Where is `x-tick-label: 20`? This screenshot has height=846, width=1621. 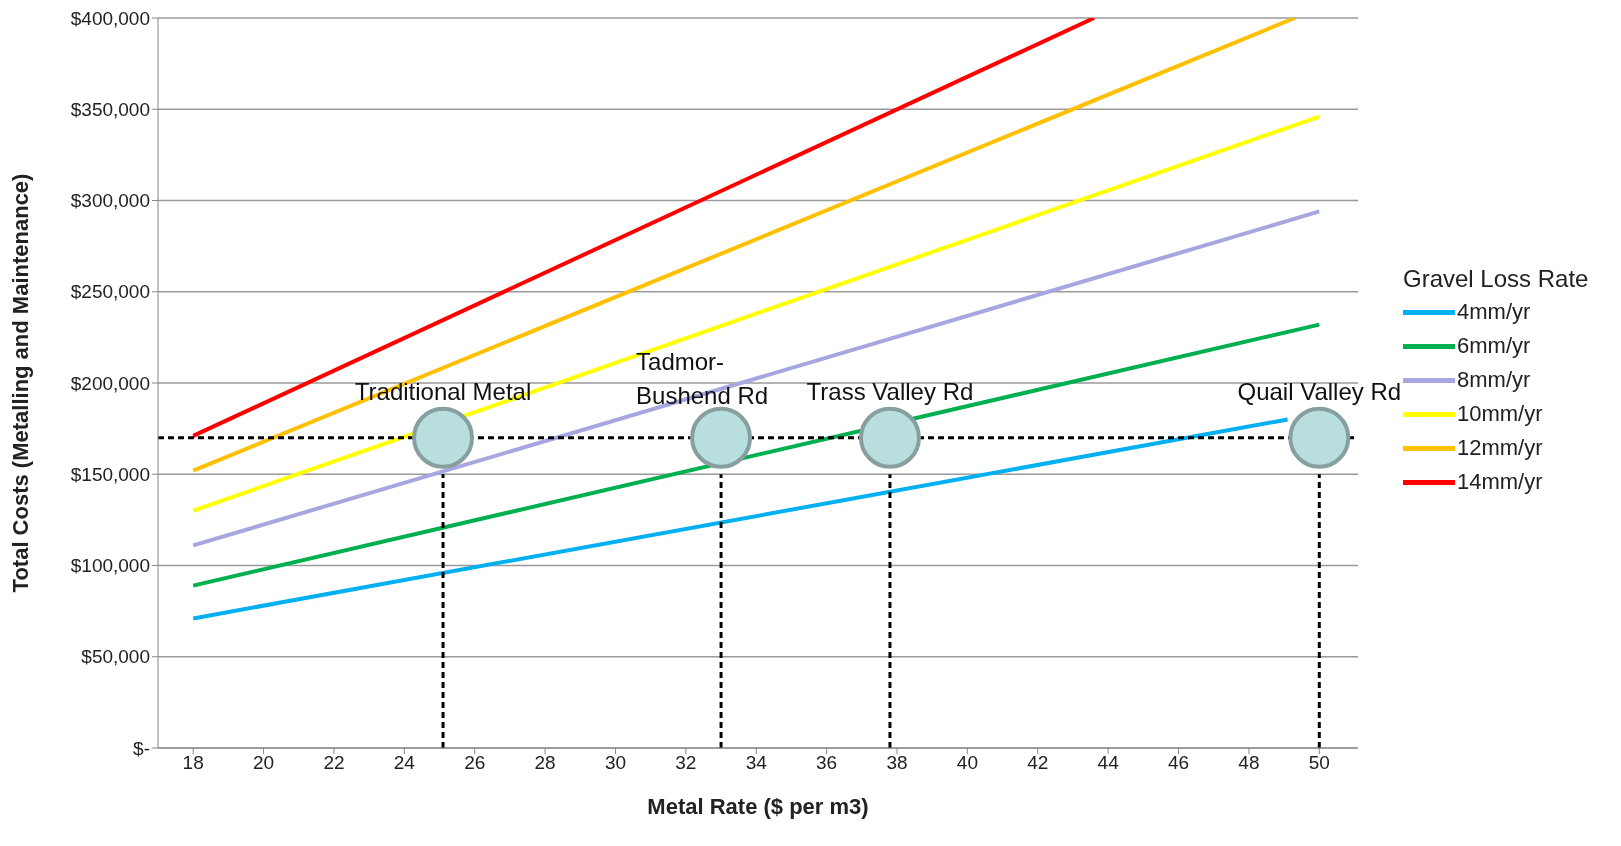
x-tick-label: 20 is located at coordinates (264, 763).